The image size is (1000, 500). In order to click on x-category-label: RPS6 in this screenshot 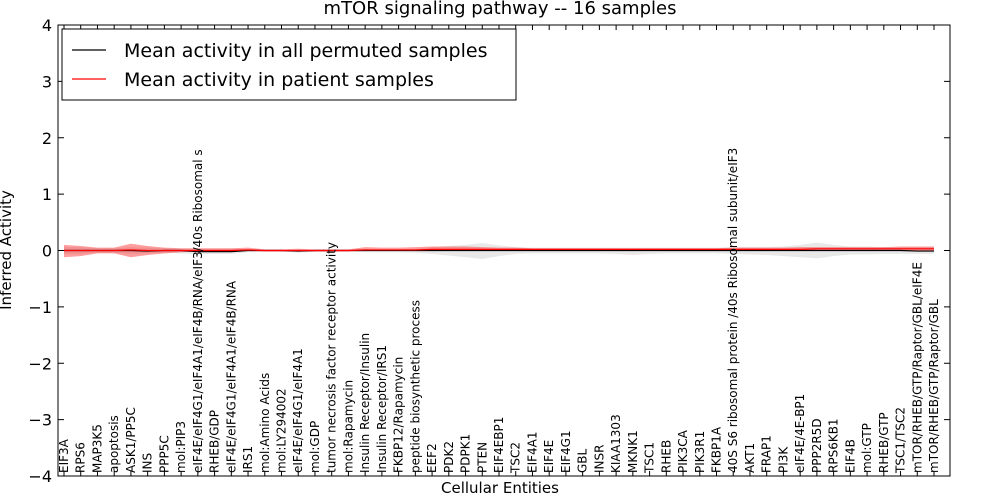, I will do `click(81, 457)`.